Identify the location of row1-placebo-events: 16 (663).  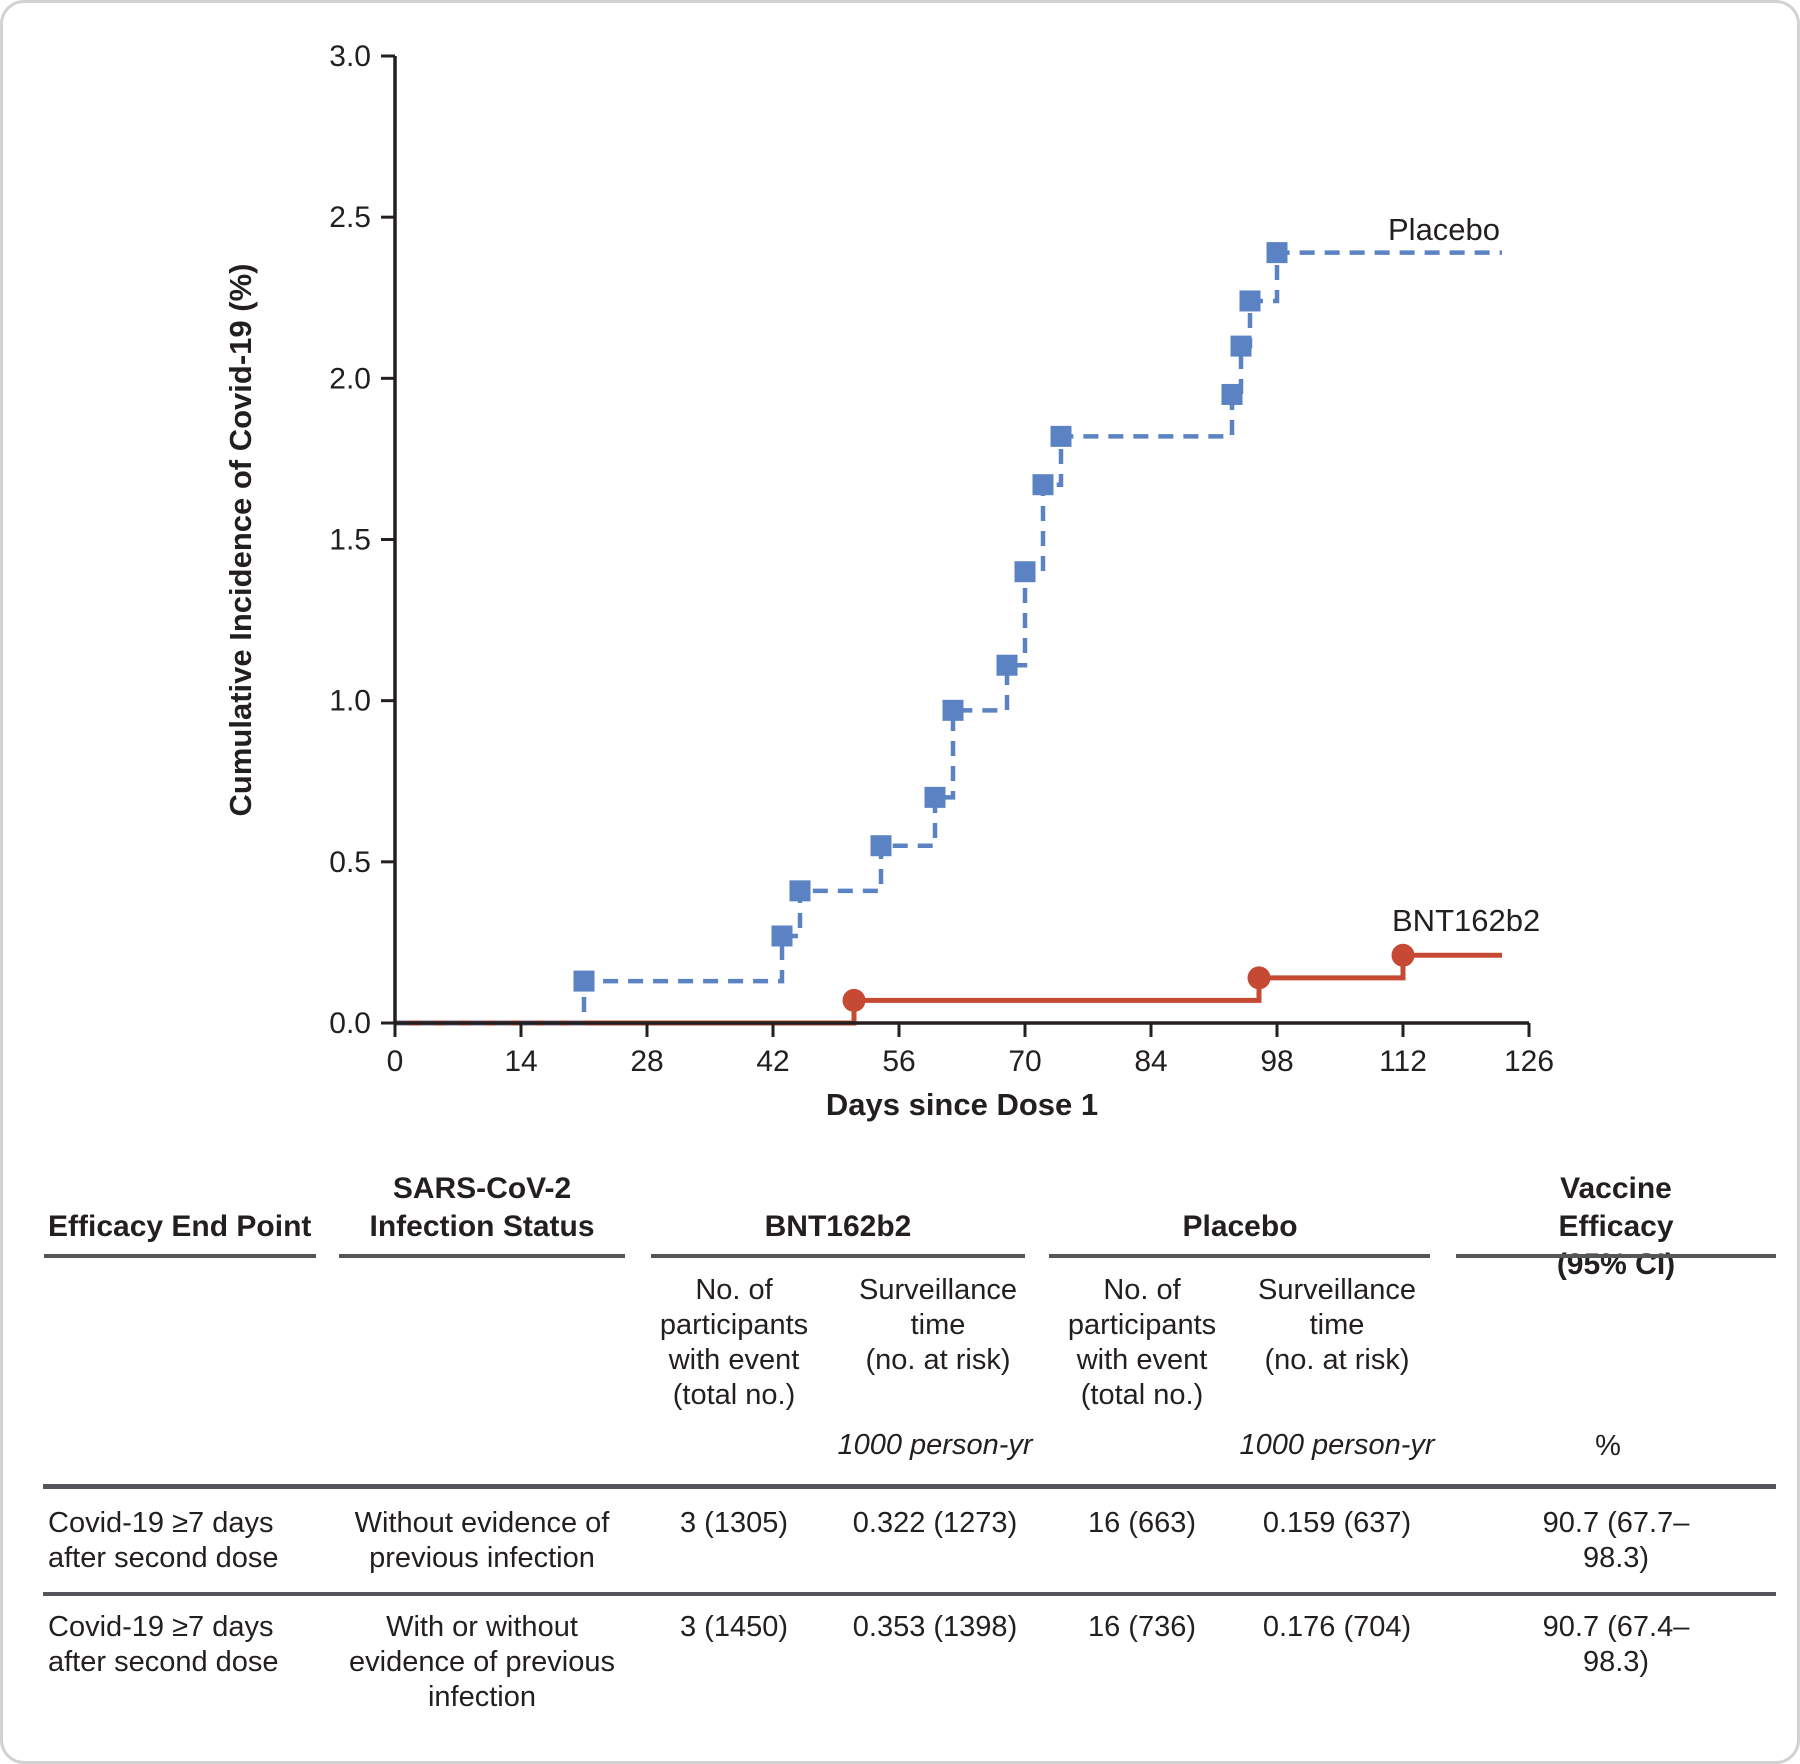
(1142, 1523).